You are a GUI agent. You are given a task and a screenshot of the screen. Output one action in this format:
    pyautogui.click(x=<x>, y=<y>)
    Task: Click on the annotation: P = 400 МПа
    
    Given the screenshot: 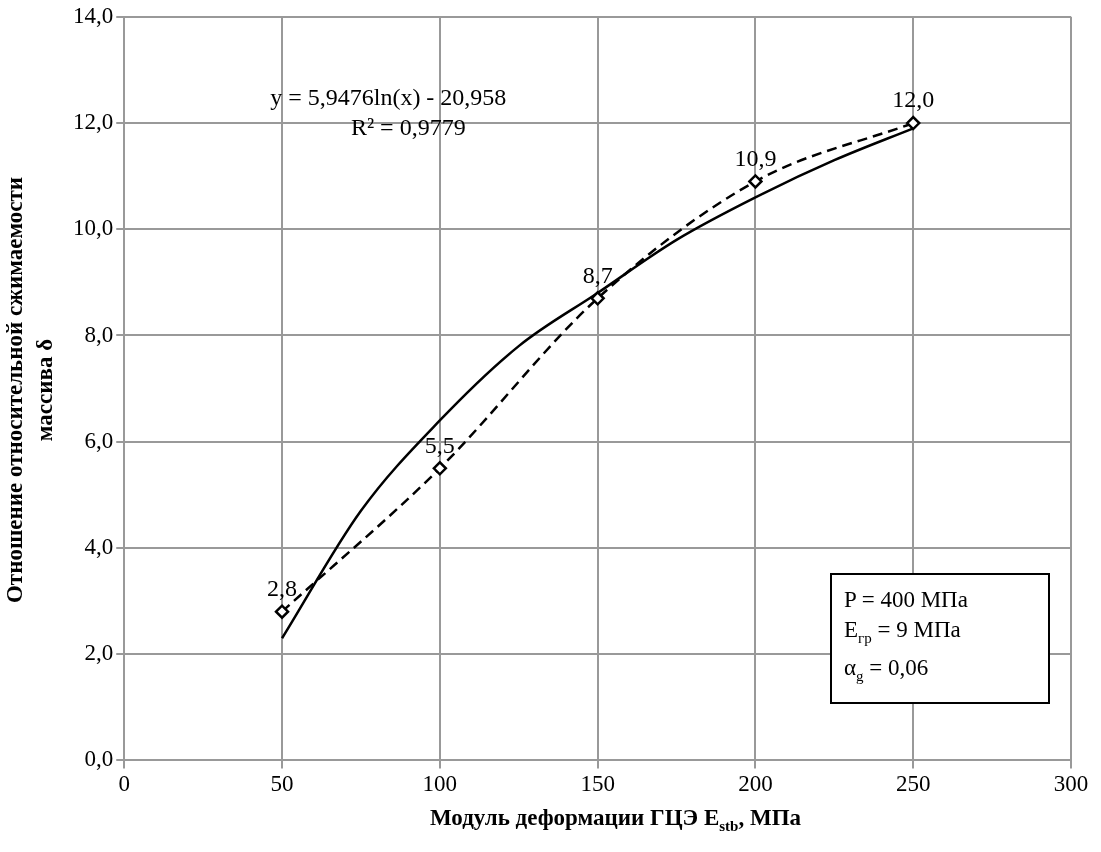 What is the action you would take?
    pyautogui.click(x=906, y=600)
    